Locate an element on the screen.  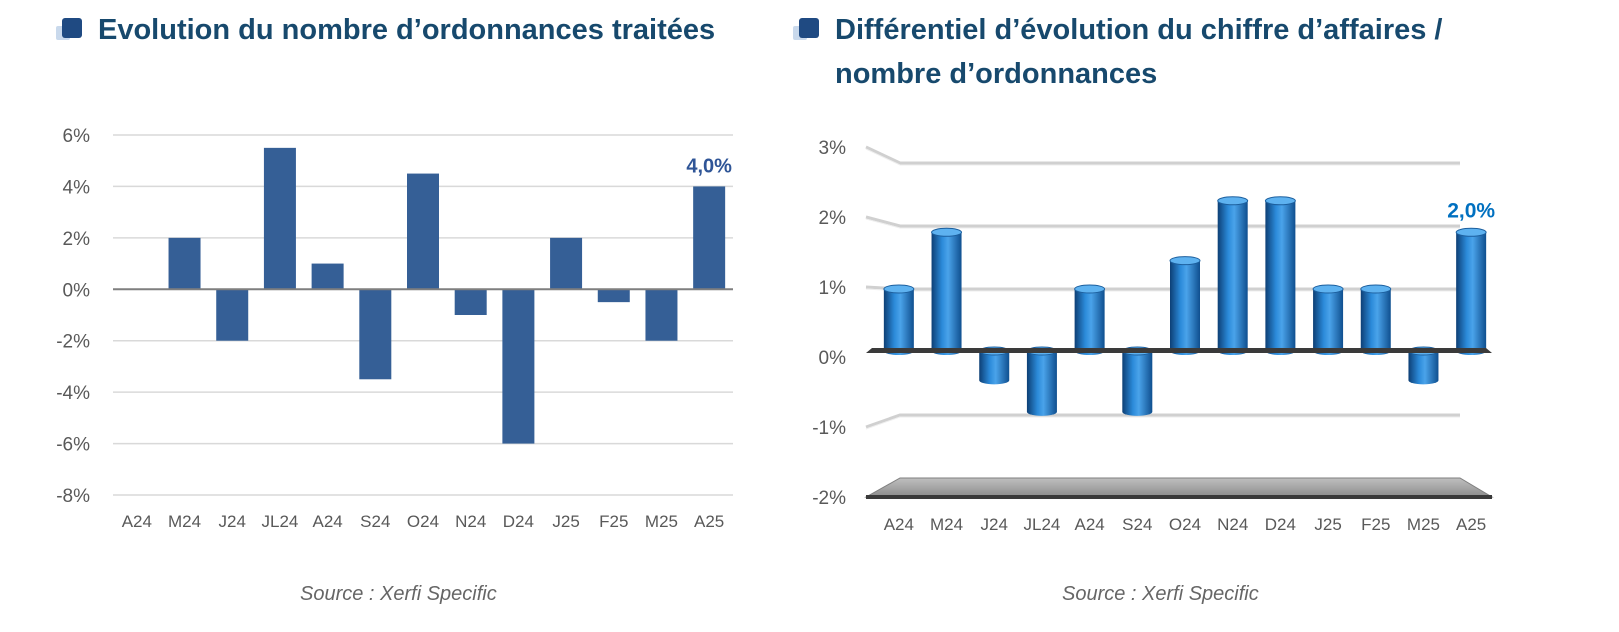
y-tick-label: -8% is located at coordinates (73, 496).